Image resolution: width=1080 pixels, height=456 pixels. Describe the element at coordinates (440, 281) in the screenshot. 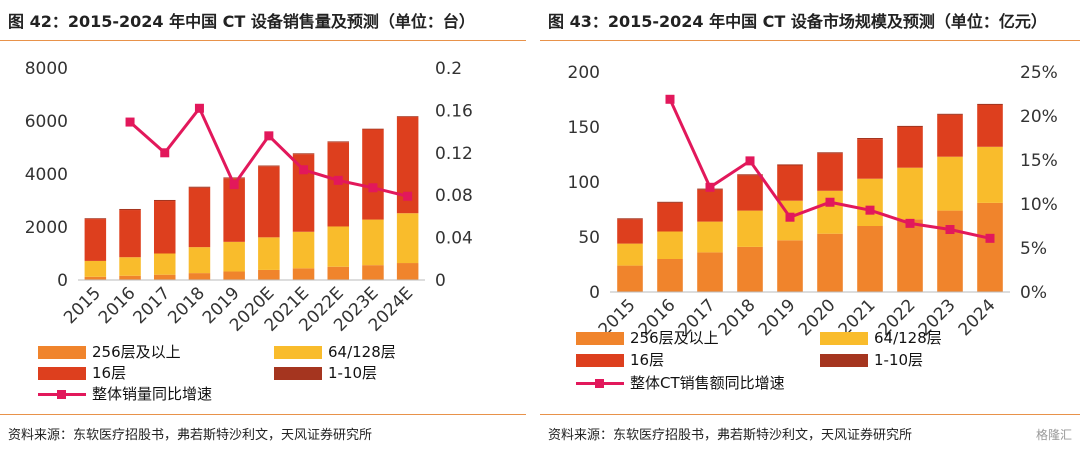

I see `y2-tick-label: 0` at that location.